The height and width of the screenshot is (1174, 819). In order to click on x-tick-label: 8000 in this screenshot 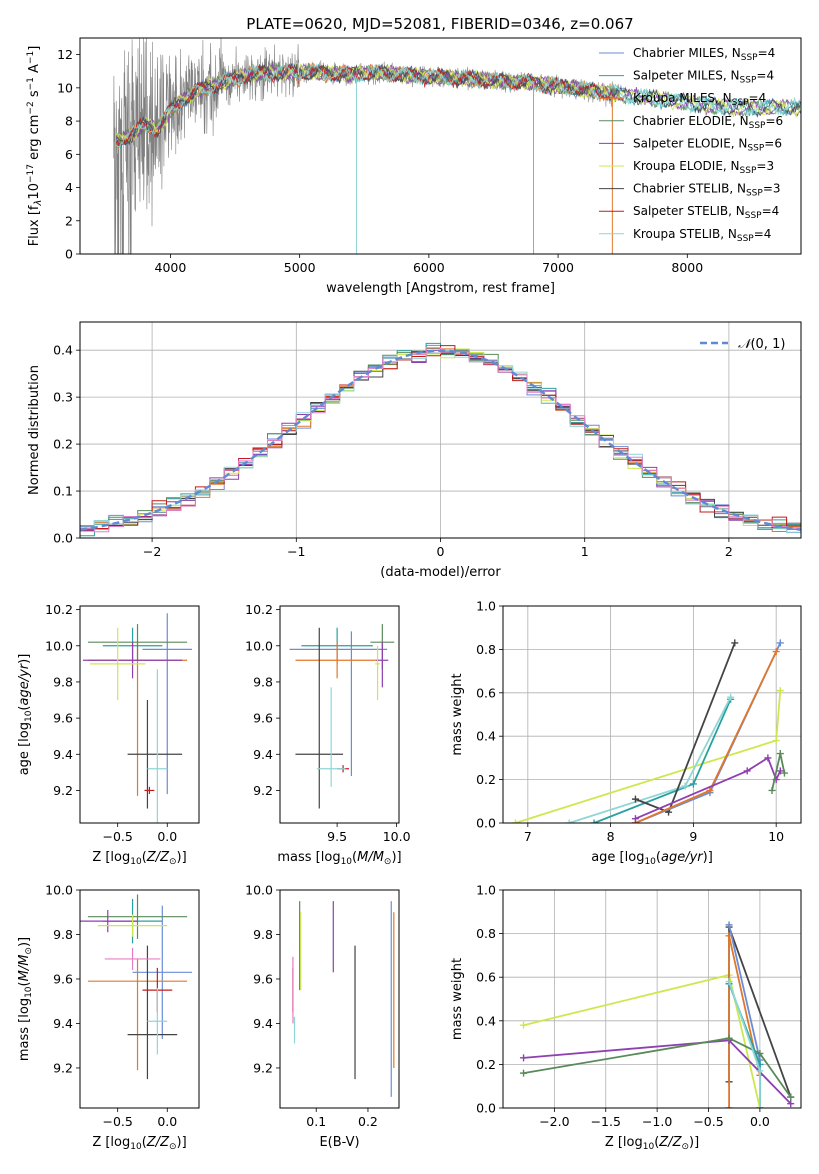, I will do `click(687, 267)`.